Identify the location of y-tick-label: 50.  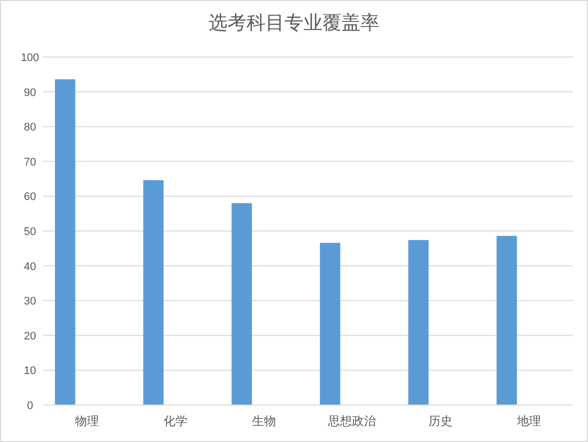
(30, 232).